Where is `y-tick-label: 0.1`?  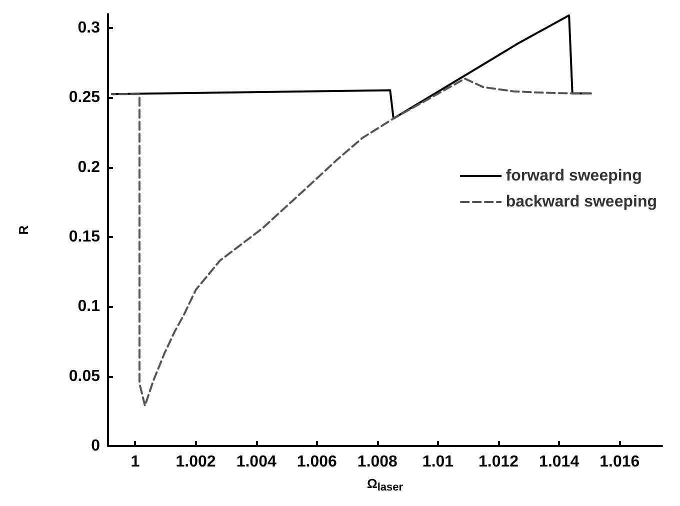
y-tick-label: 0.1 is located at coordinates (89, 307).